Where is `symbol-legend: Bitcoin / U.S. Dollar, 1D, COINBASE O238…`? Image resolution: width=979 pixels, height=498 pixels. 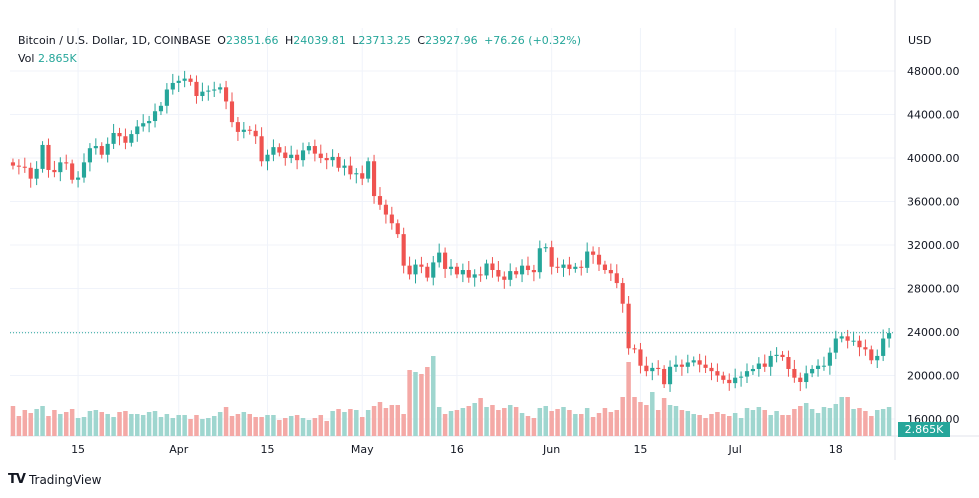
symbol-legend: Bitcoin / U.S. Dollar, 1D, COINBASE O238… is located at coordinates (301, 40).